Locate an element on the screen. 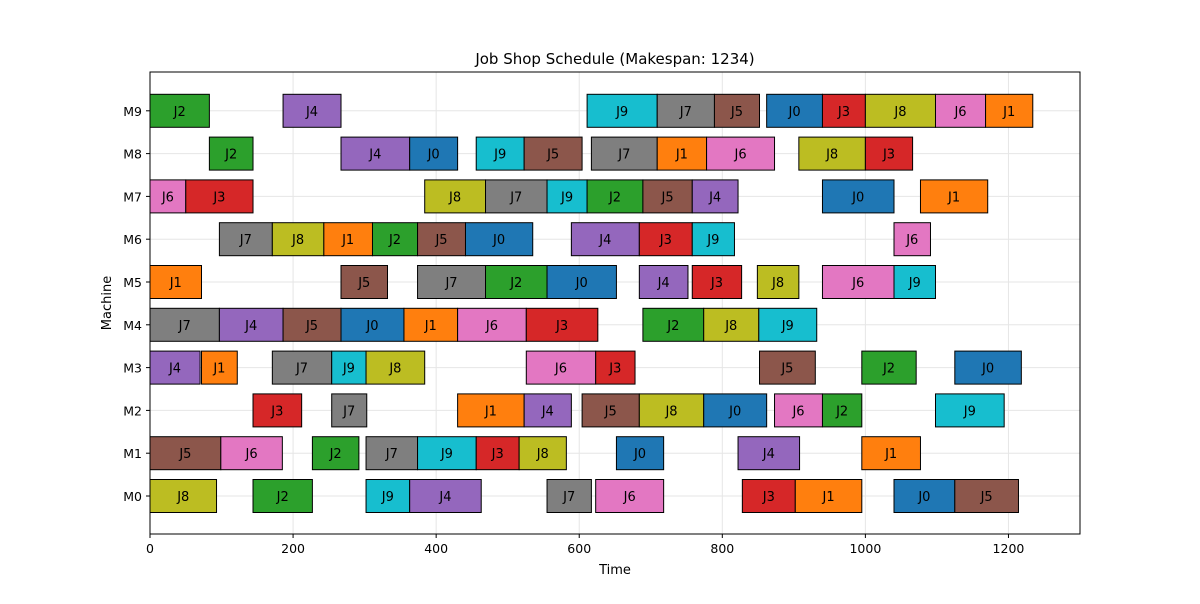 The height and width of the screenshot is (604, 1200). chart-title: Job Shop Schedule (Makespan: 1234) is located at coordinates (614, 59).